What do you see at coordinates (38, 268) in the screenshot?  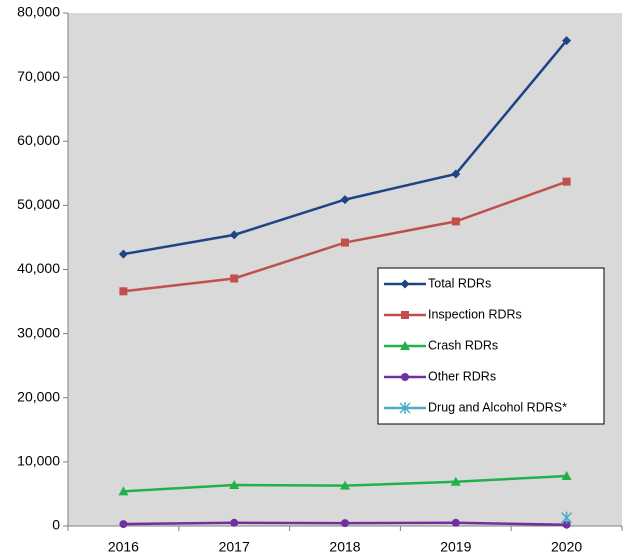 I see `y-tick-label: 40,000` at bounding box center [38, 268].